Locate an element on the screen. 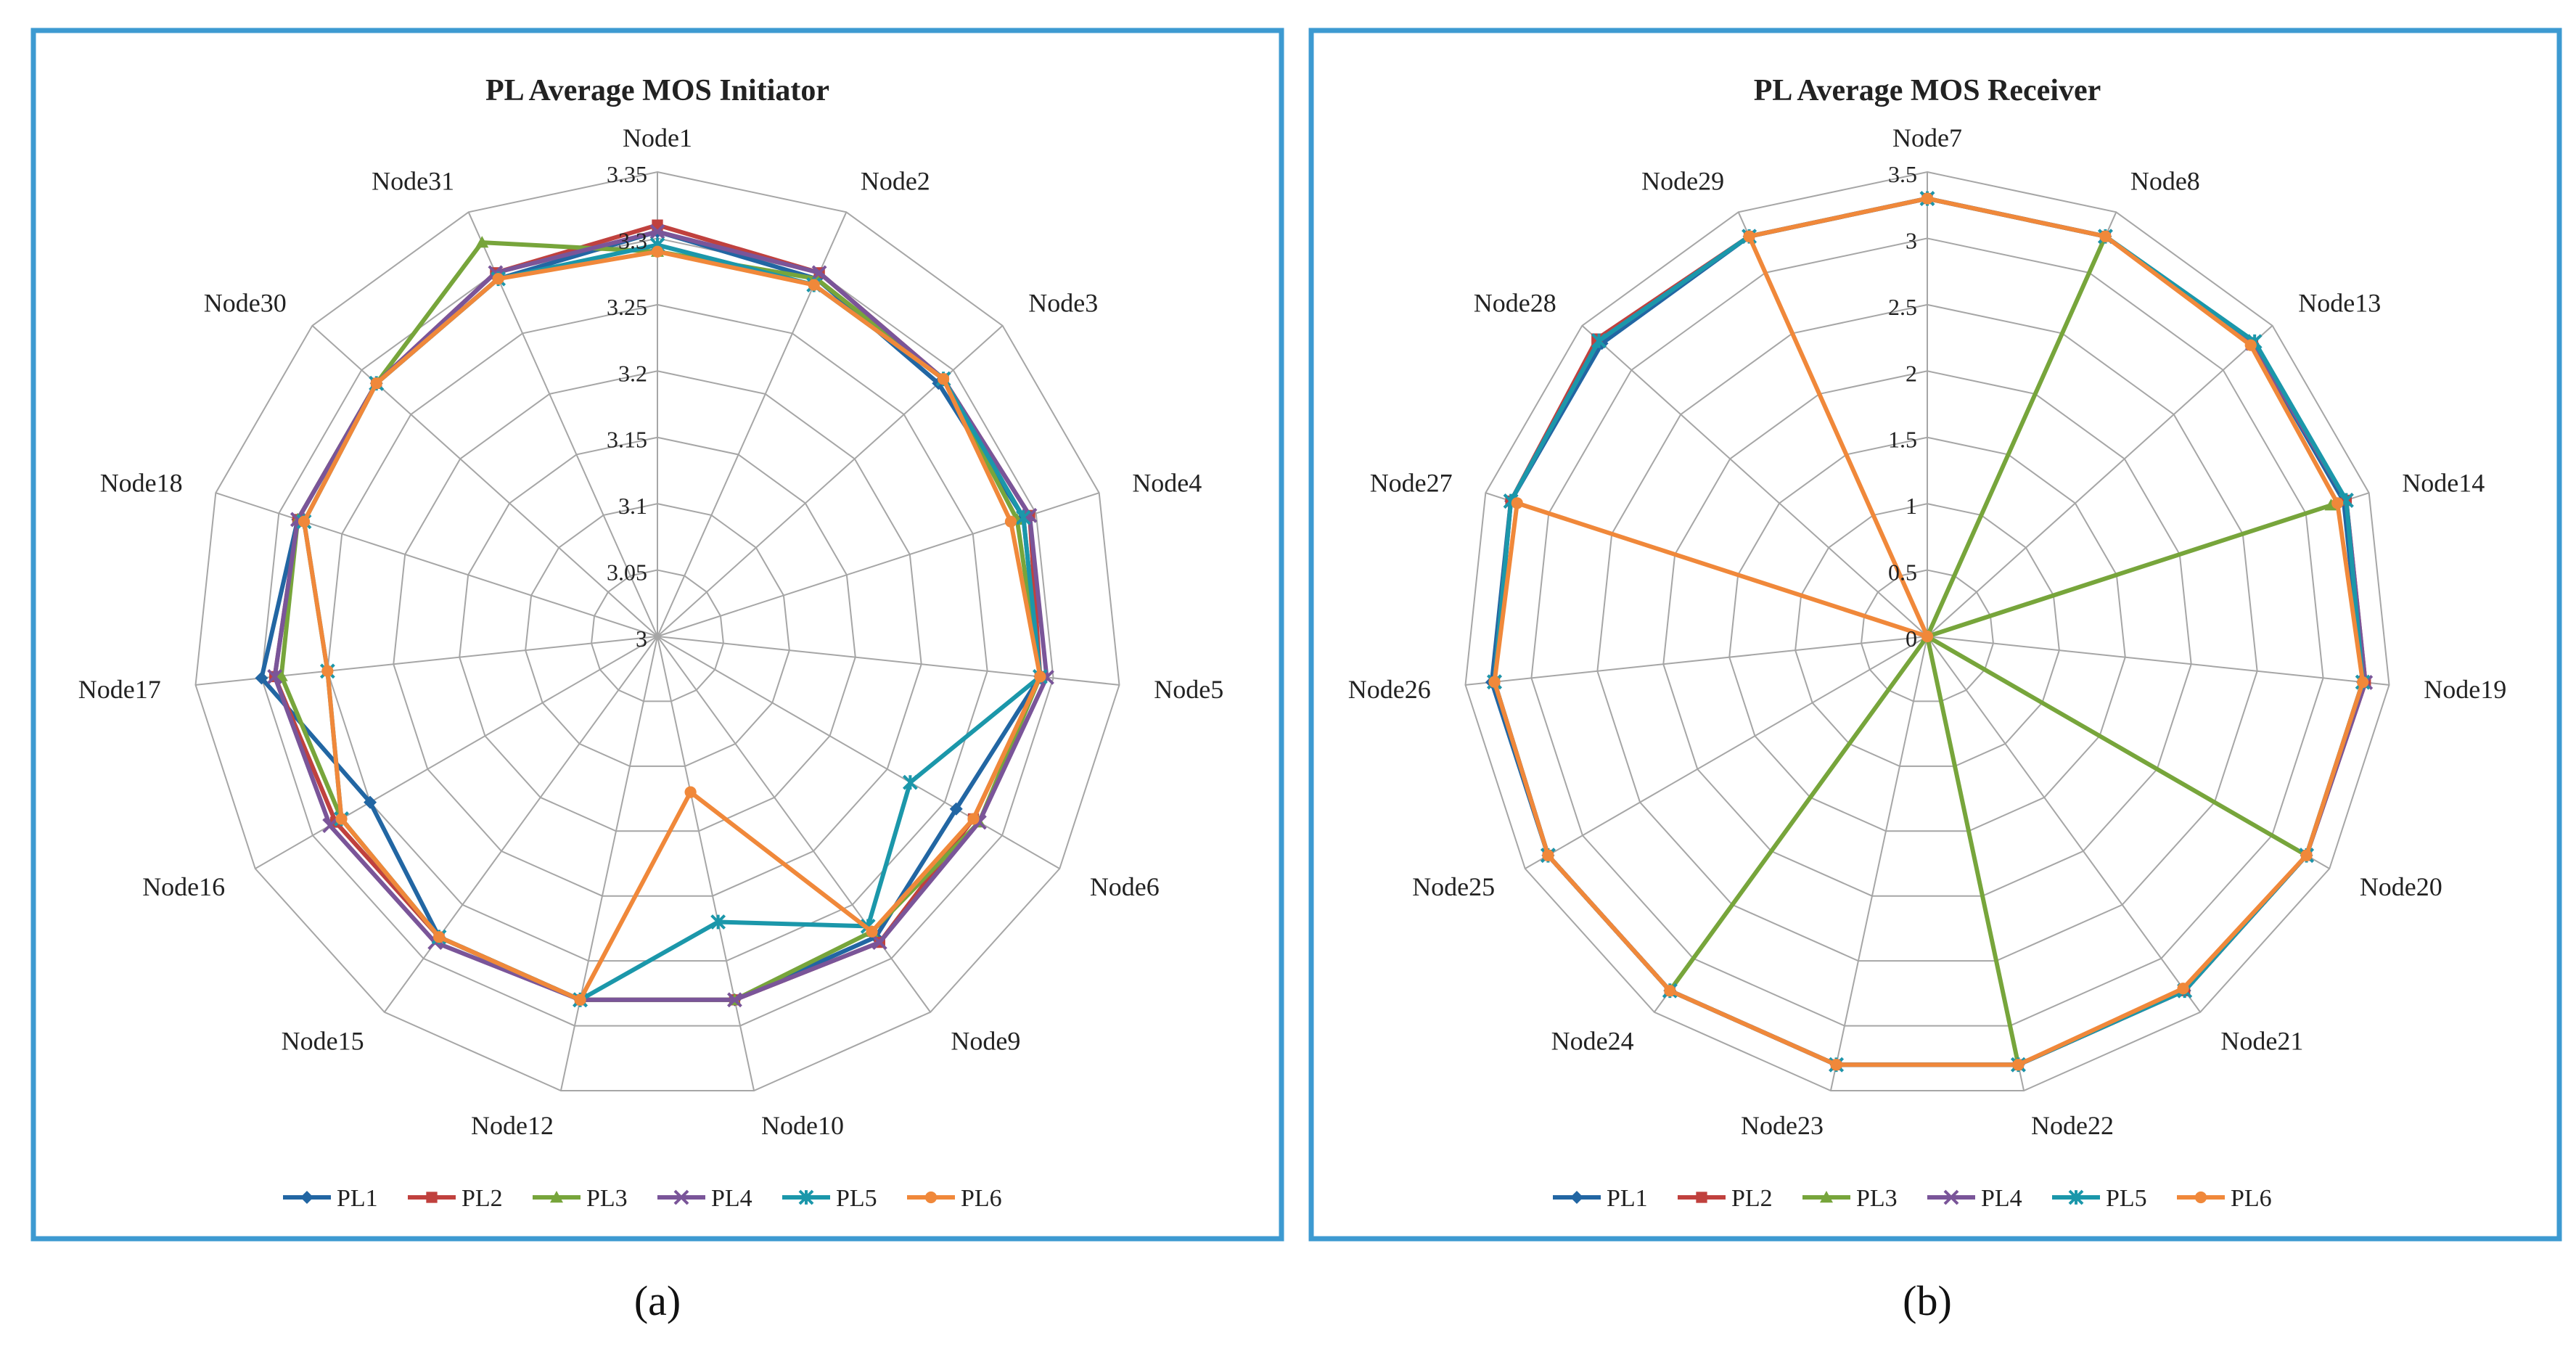 The image size is (2576, 1357). radial-tick-label: 3.5 is located at coordinates (1902, 174).